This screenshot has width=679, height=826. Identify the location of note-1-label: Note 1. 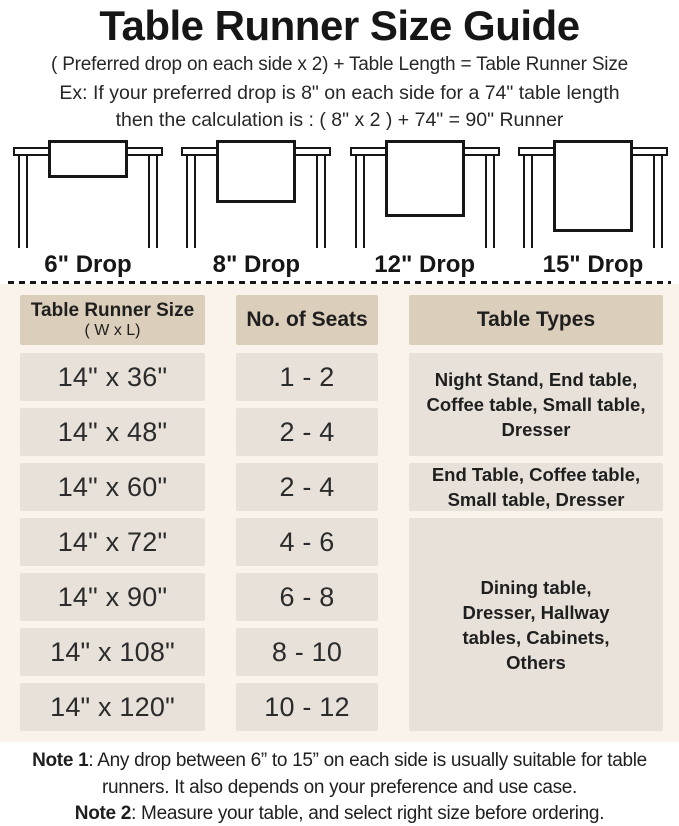
(60, 760).